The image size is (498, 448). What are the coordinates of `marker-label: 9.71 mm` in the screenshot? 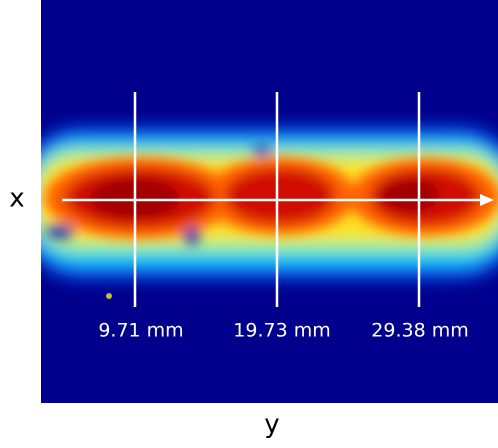 It's located at (140, 331).